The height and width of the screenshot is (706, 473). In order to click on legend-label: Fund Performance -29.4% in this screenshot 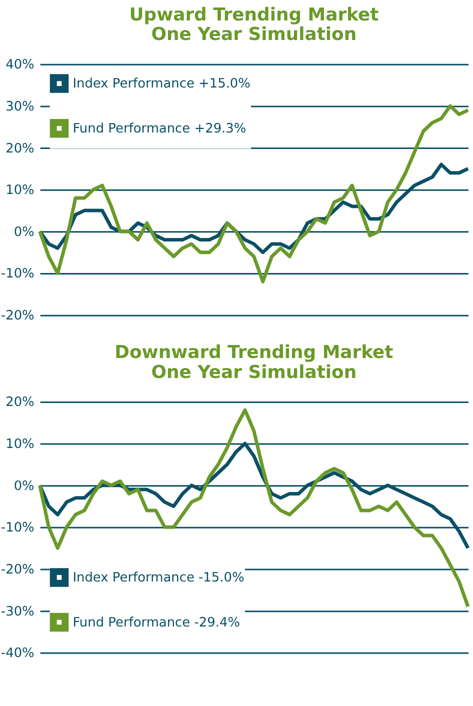, I will do `click(156, 622)`.